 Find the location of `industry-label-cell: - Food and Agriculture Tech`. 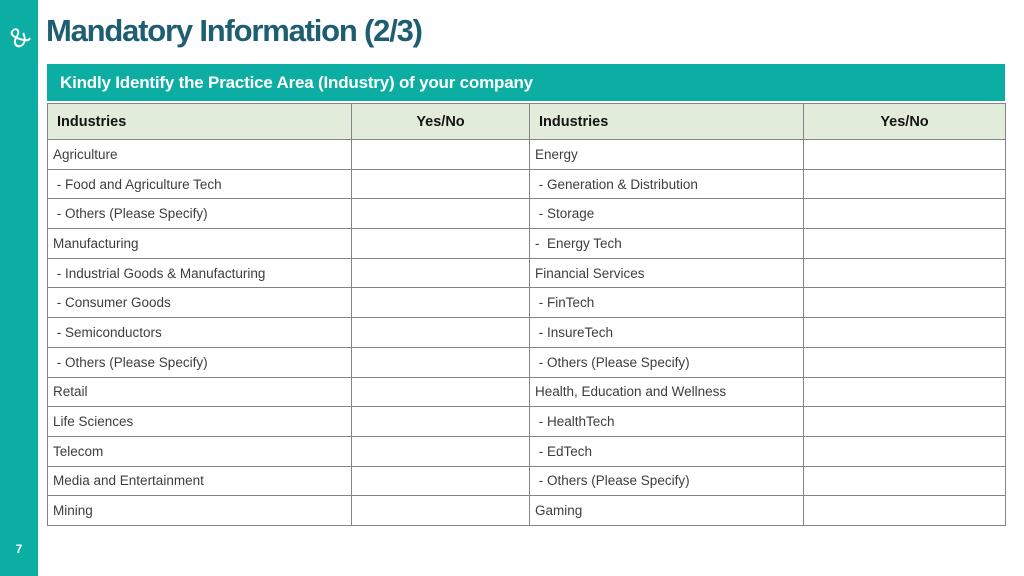

industry-label-cell: - Food and Agriculture Tech is located at coordinates (199, 184).